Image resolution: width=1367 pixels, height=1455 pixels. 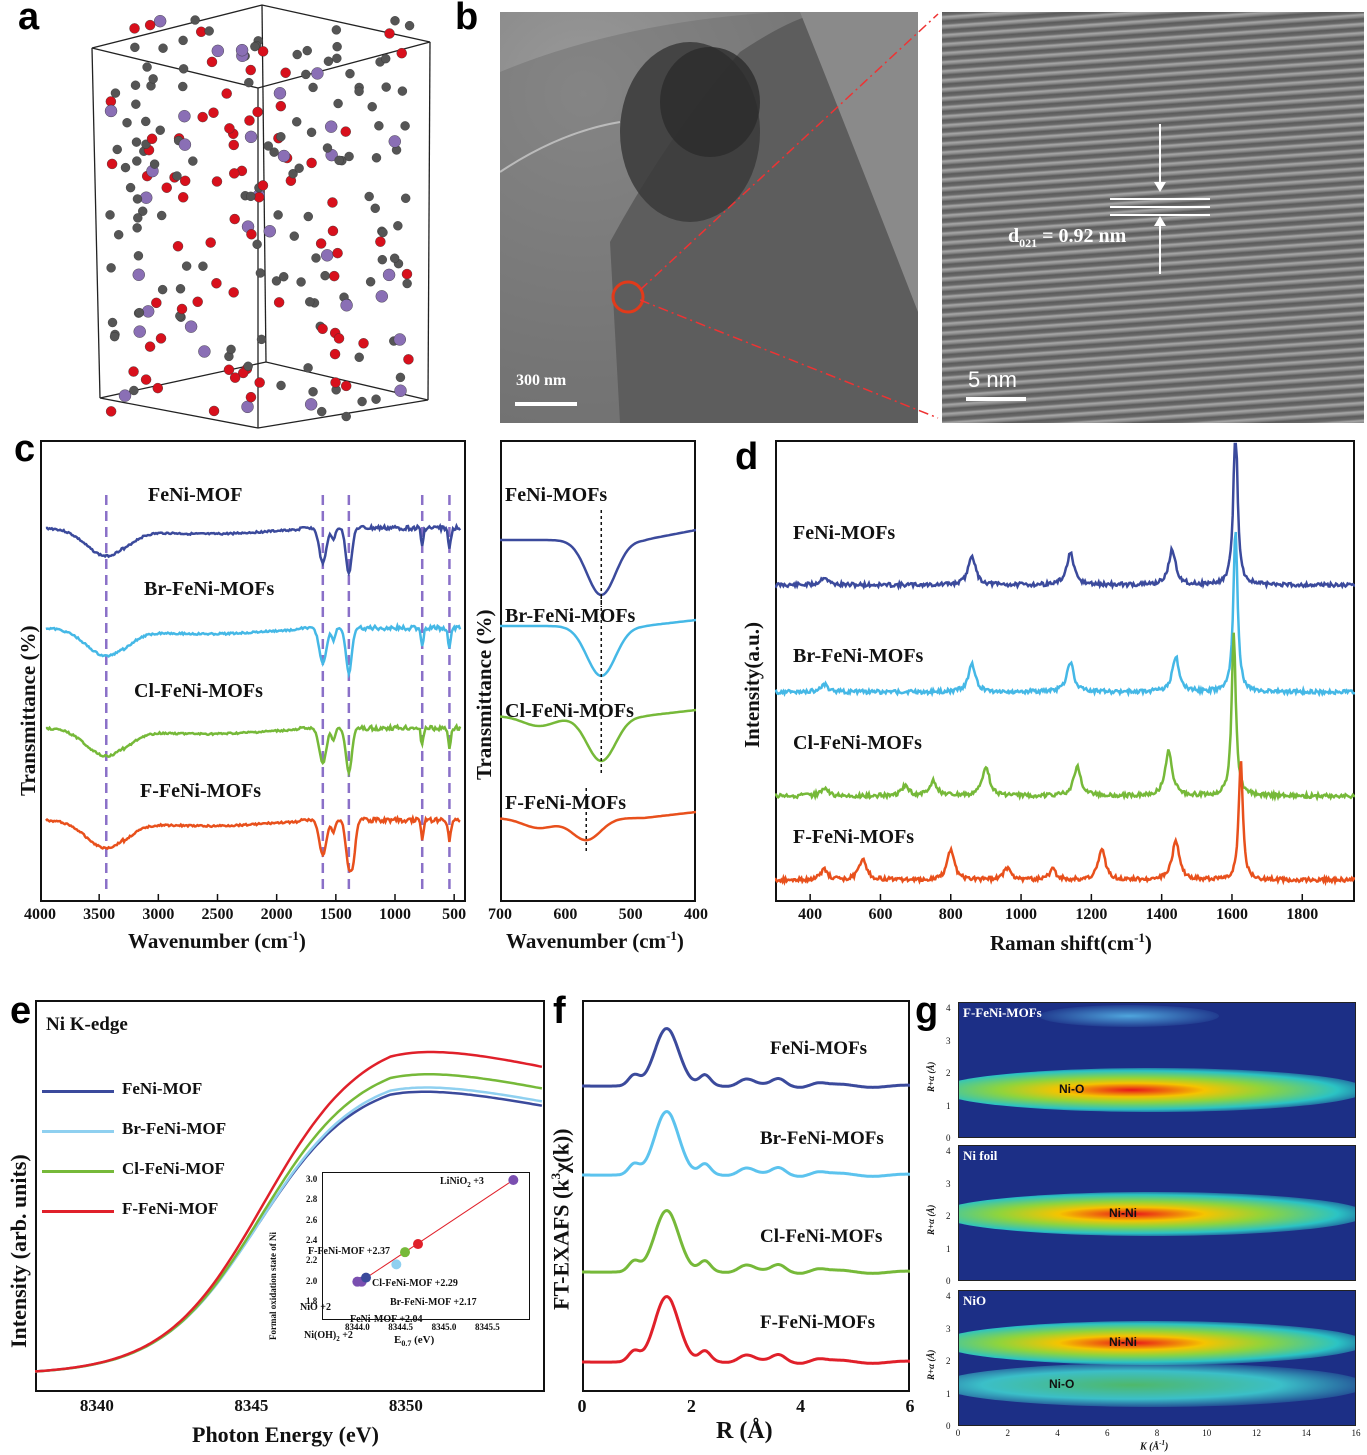 What do you see at coordinates (747, 457) in the screenshot?
I see `panel-letter-d: d` at bounding box center [747, 457].